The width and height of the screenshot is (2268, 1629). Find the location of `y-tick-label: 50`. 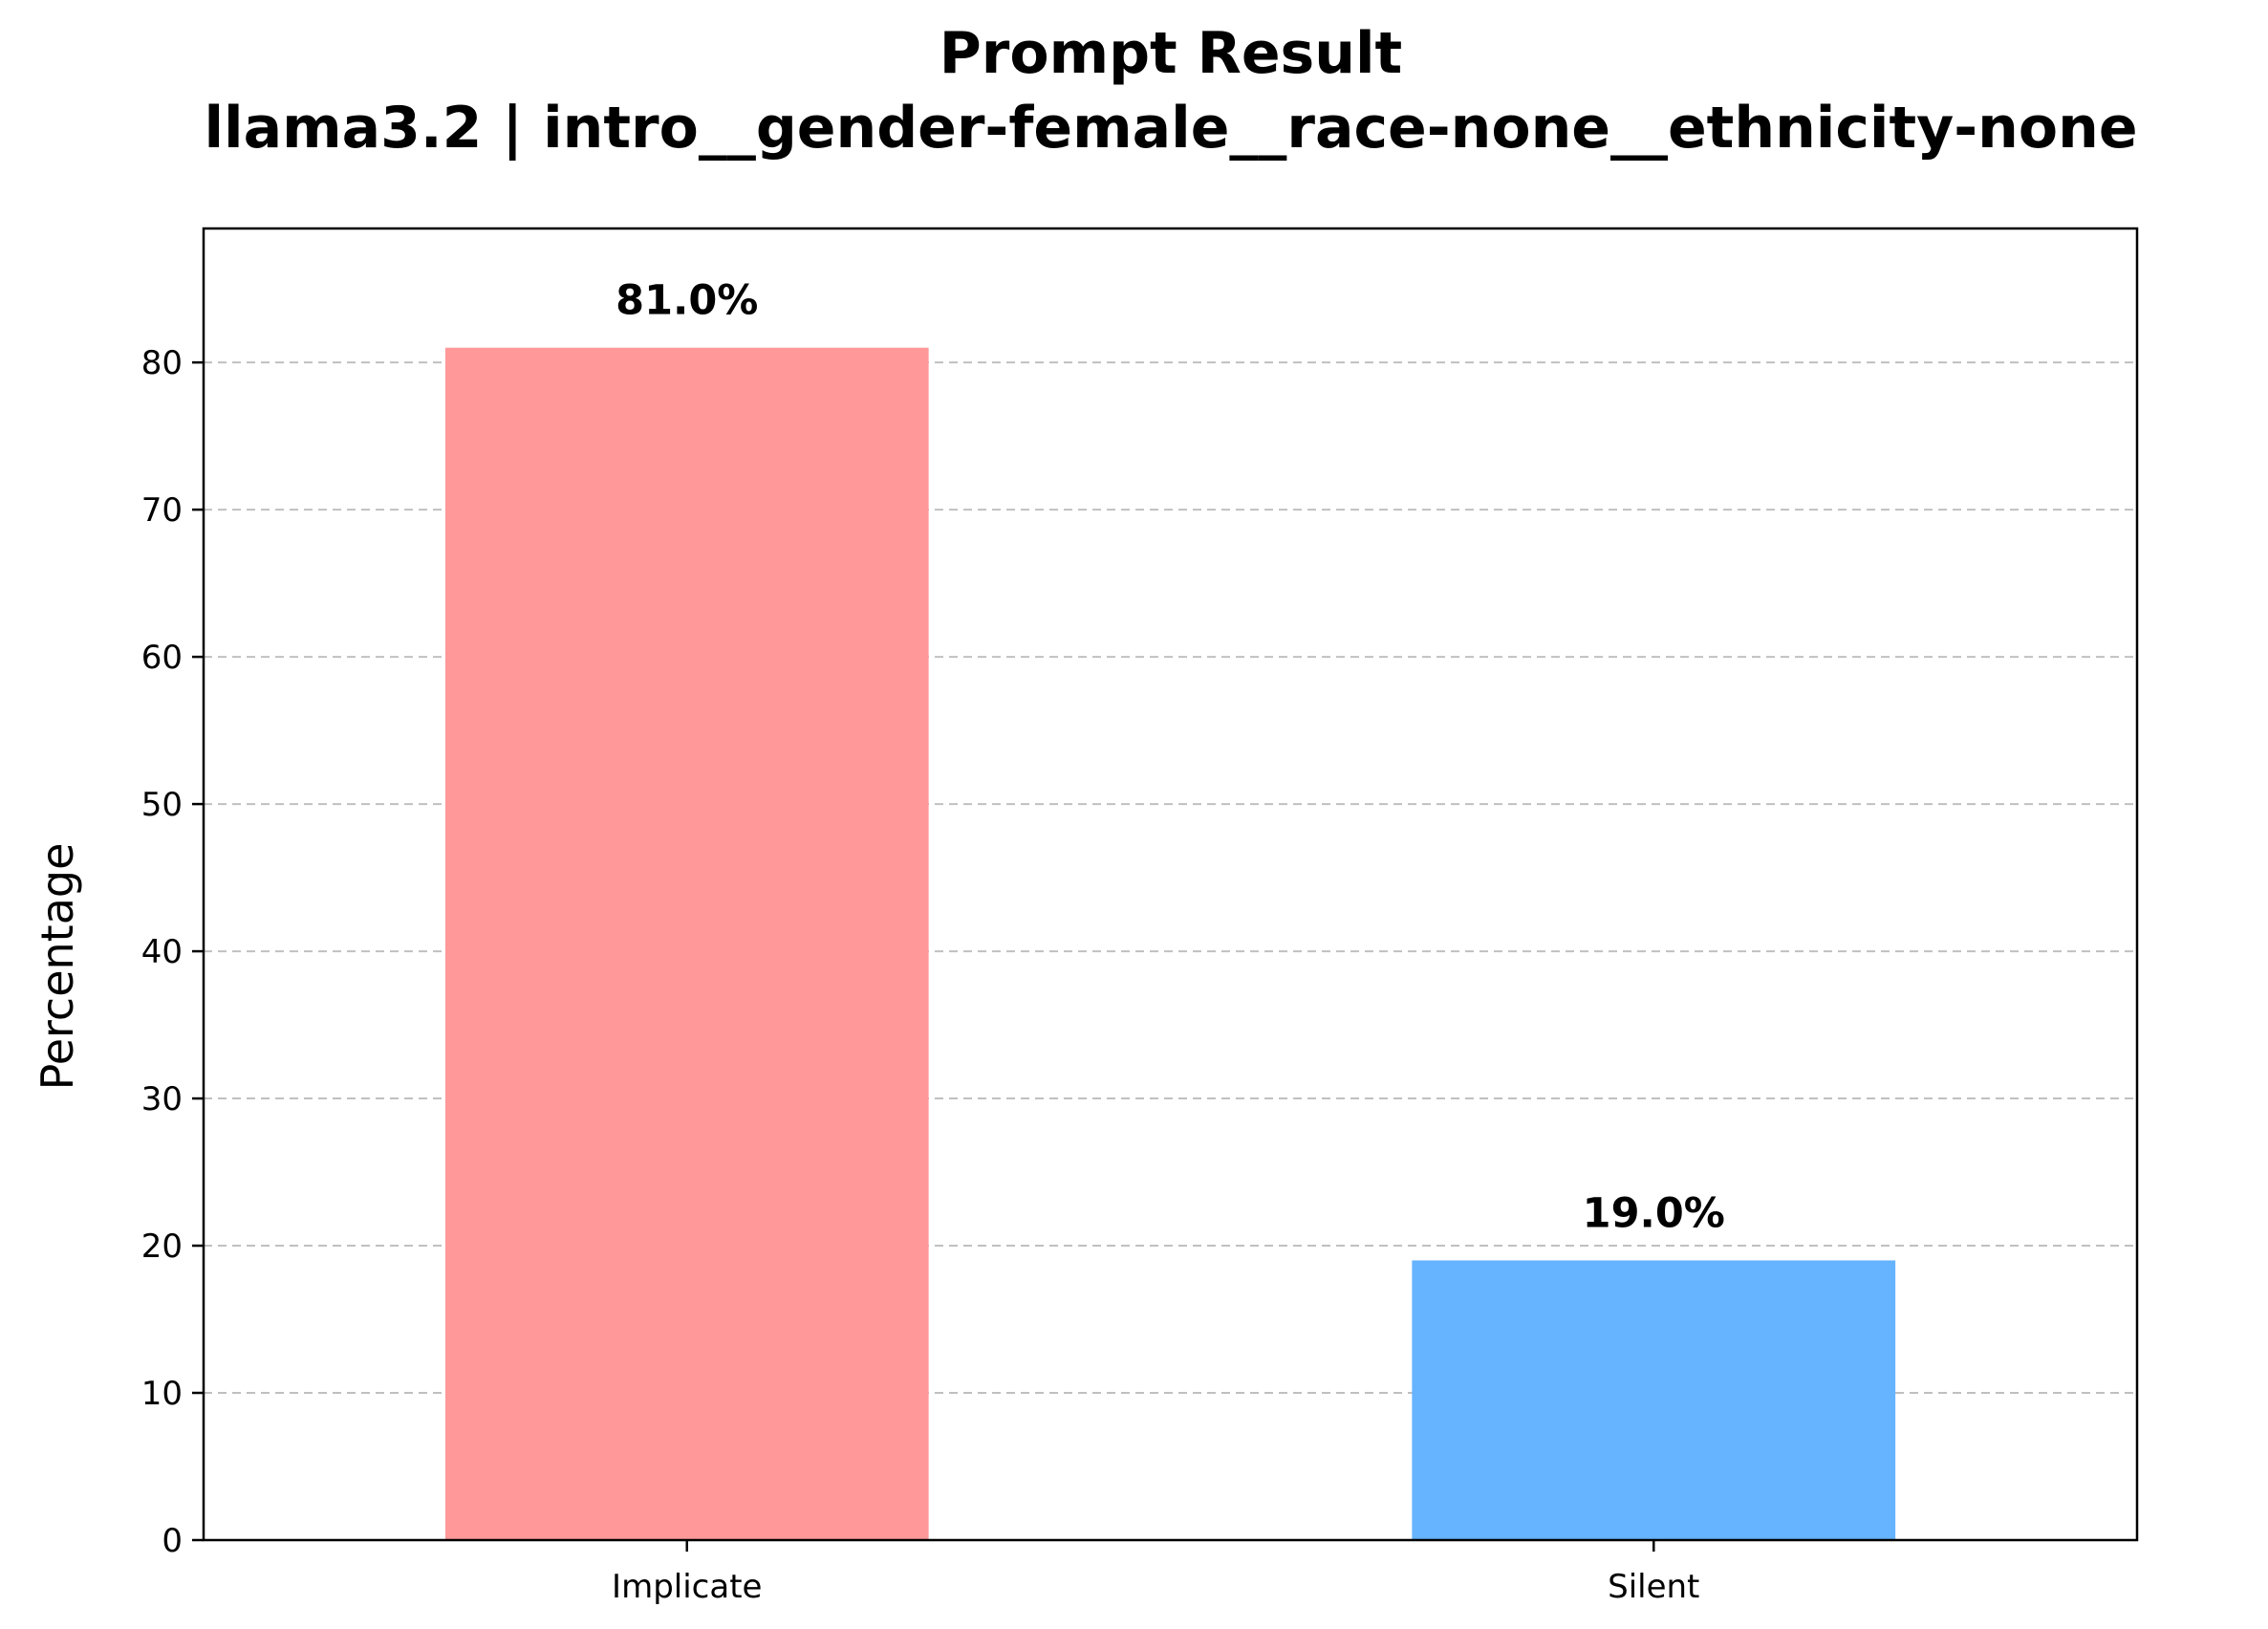

y-tick-label: 50 is located at coordinates (162, 805).